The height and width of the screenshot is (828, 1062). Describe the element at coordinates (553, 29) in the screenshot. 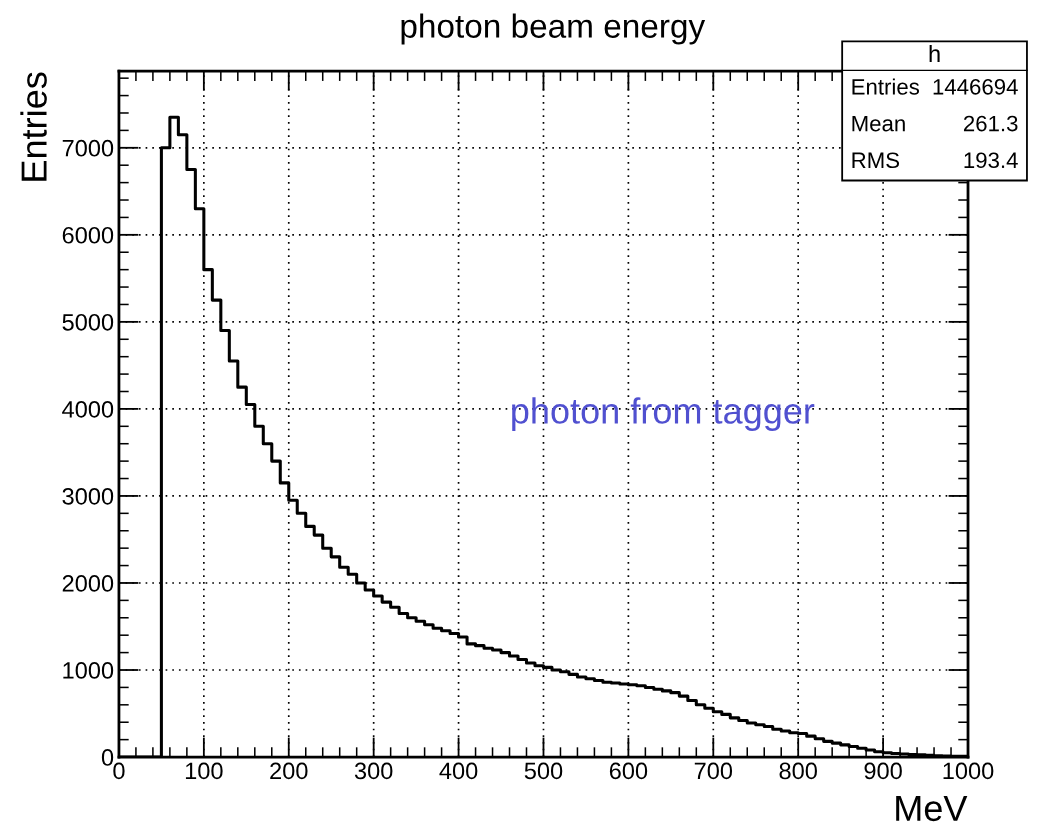

I see `chart-title: photon beam energy` at that location.